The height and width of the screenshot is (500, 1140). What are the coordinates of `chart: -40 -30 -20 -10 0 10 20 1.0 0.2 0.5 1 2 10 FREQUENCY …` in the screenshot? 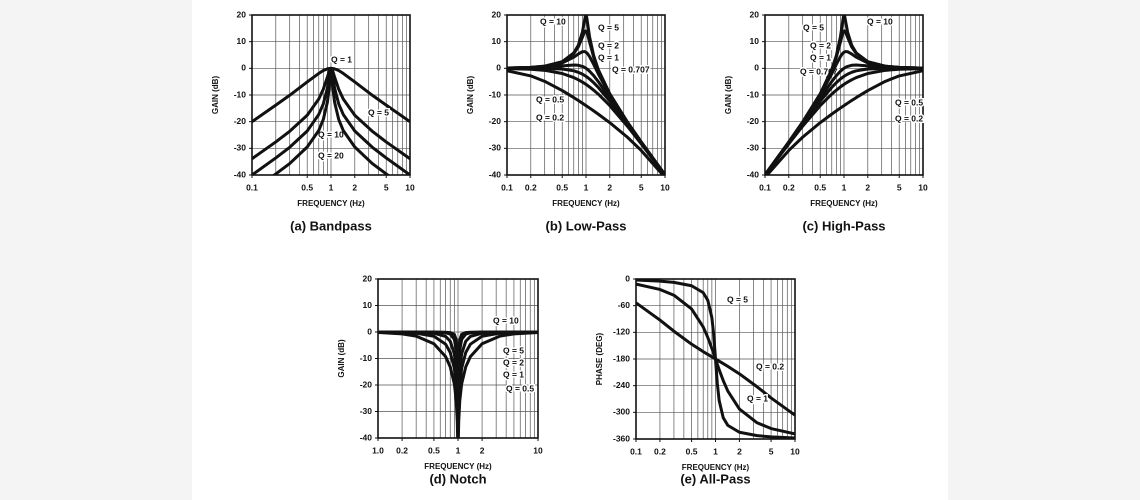 It's located at (440, 379).